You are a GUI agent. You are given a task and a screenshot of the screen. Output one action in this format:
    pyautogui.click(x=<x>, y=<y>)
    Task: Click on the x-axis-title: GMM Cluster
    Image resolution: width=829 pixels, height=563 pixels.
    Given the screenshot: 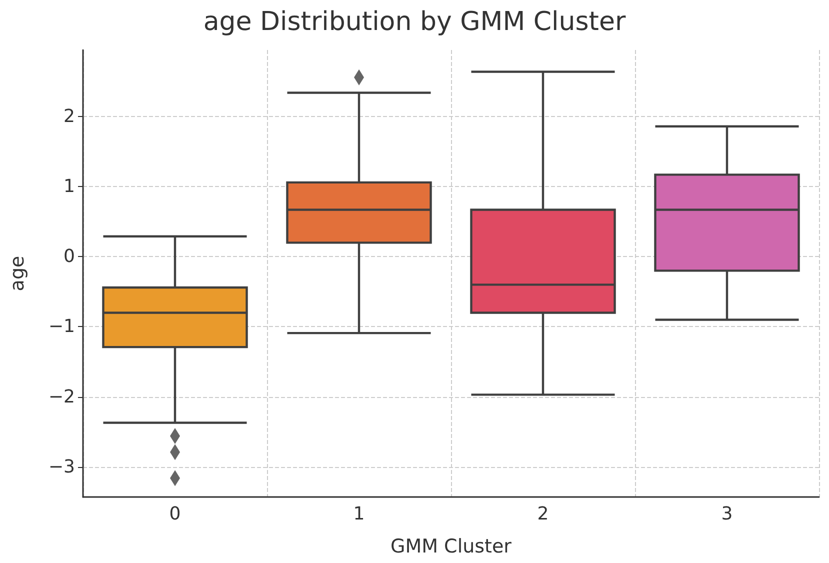 What is the action you would take?
    pyautogui.click(x=451, y=547)
    